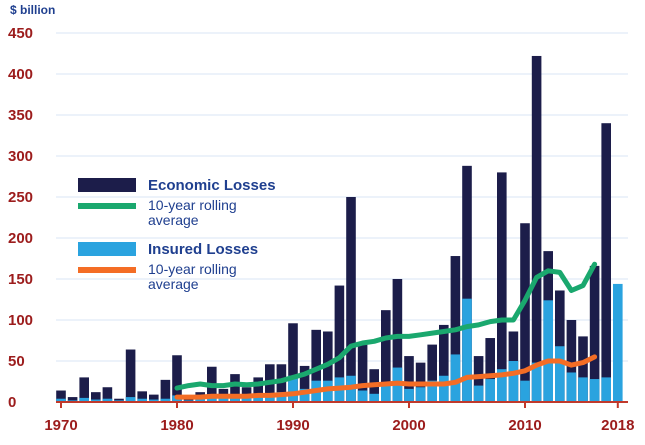 The image size is (645, 445). What do you see at coordinates (339, 417) in the screenshot?
I see `x-axis: 1970 1980 1990 2000 2010 2018` at bounding box center [339, 417].